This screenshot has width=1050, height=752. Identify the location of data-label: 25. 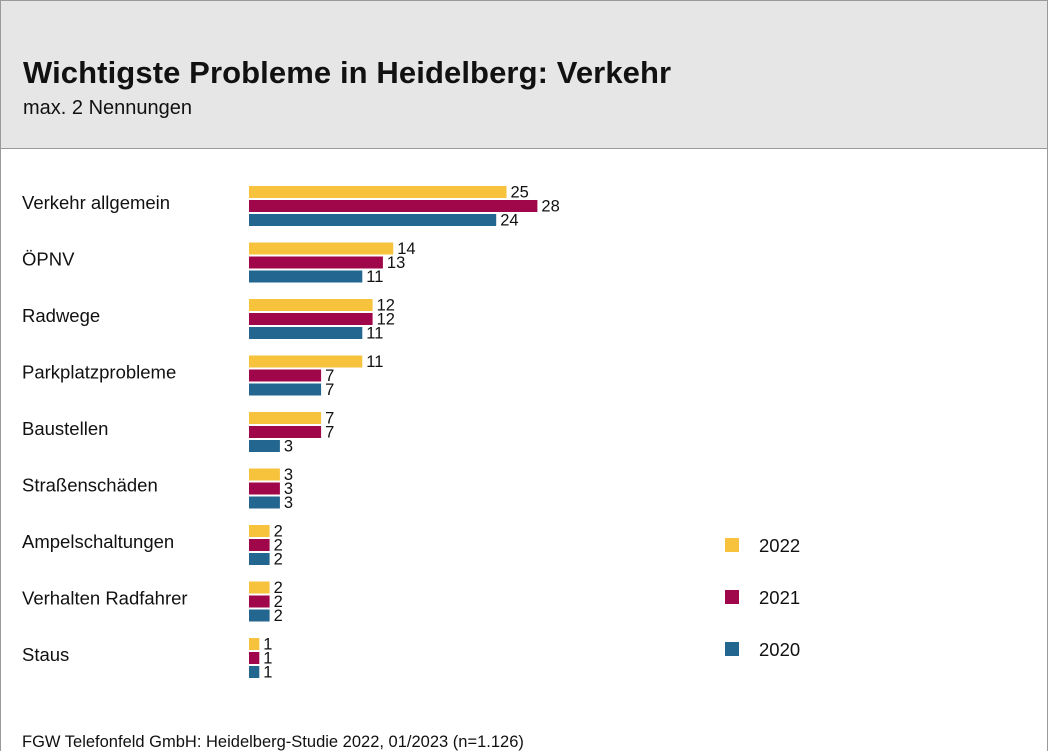
(520, 193).